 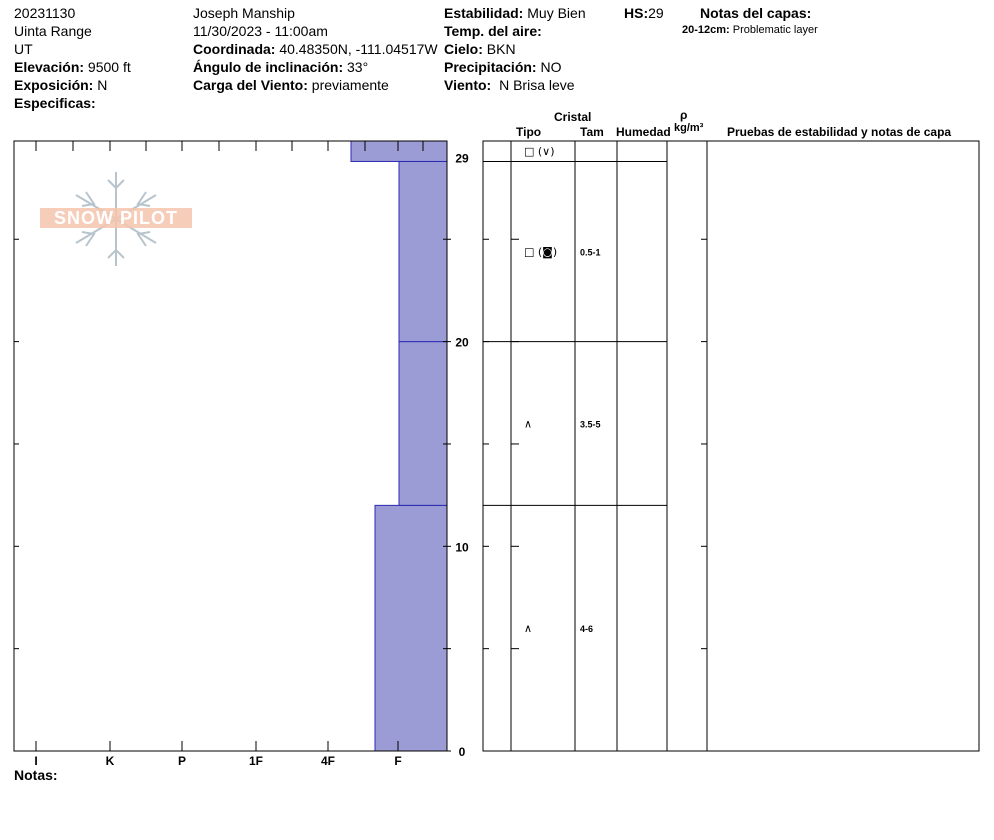 I want to click on x-tick-label: K, so click(x=110, y=761).